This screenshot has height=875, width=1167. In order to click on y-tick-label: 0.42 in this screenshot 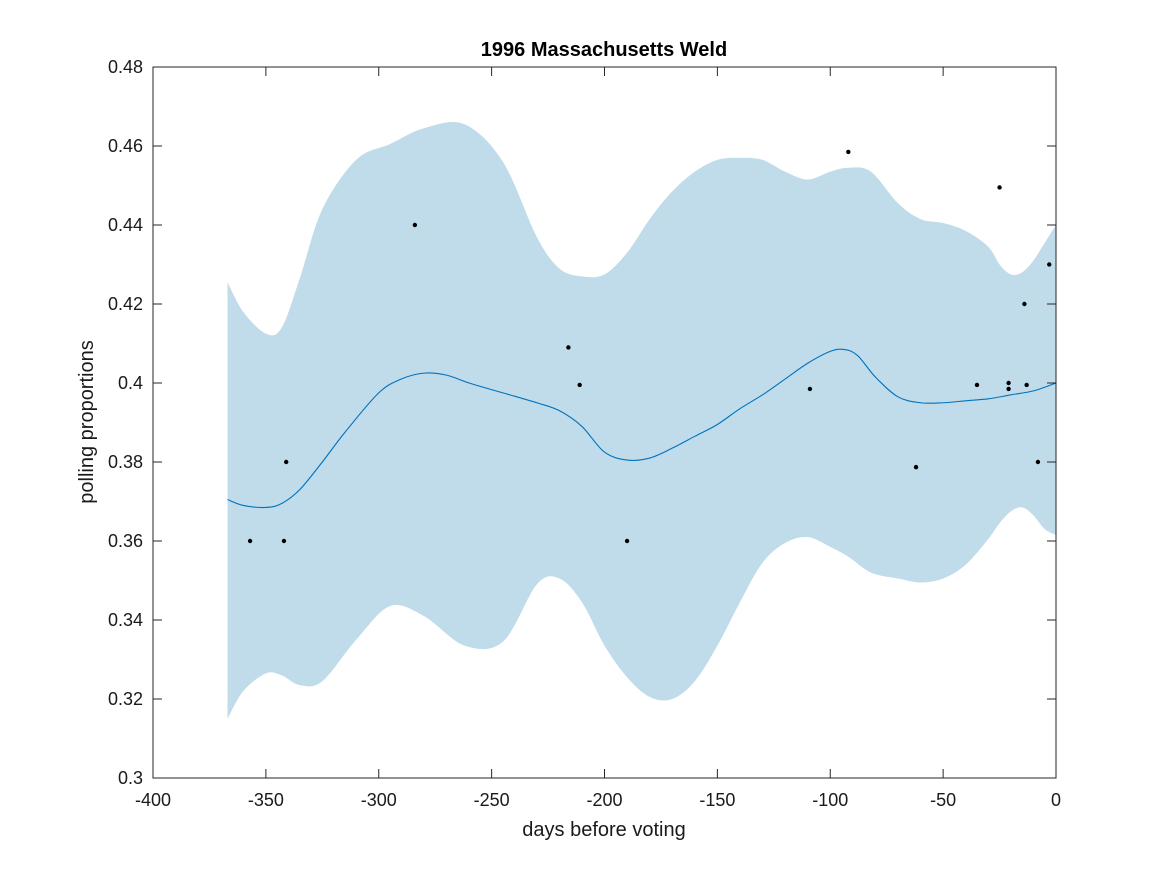, I will do `click(125, 304)`.